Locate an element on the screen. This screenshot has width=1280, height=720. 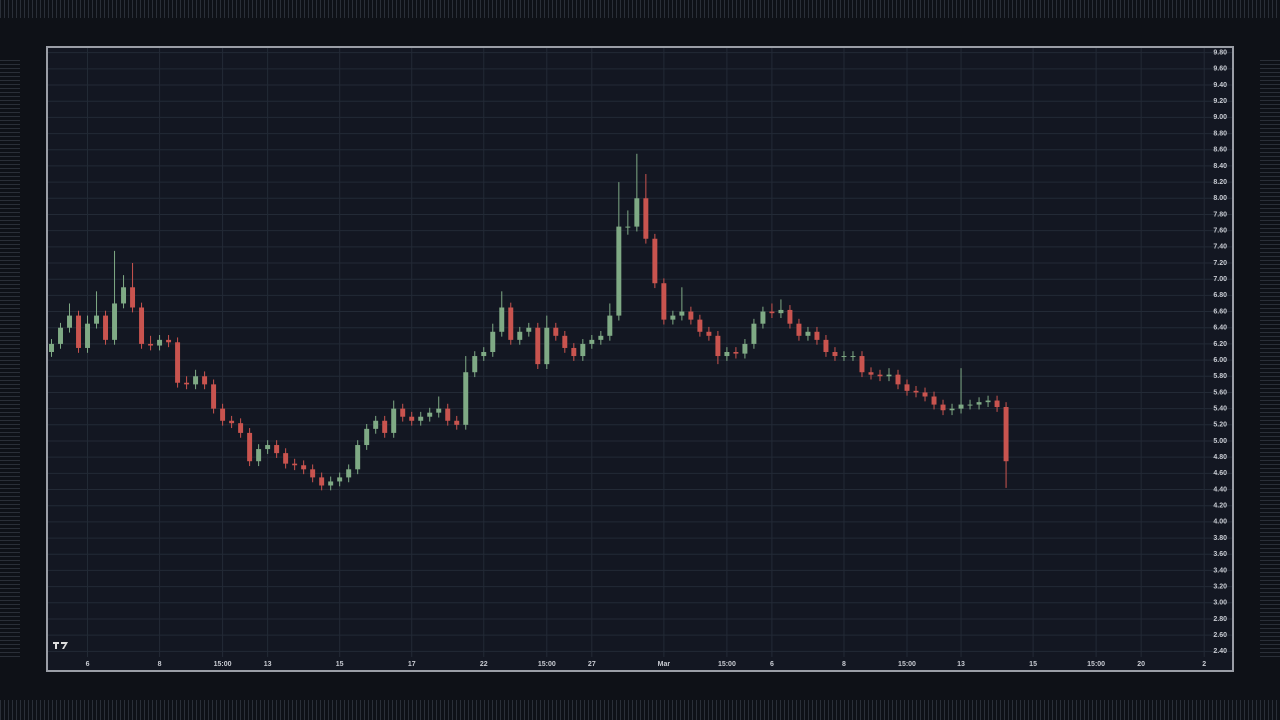
y-tick-label: 5.40 is located at coordinates (1220, 408).